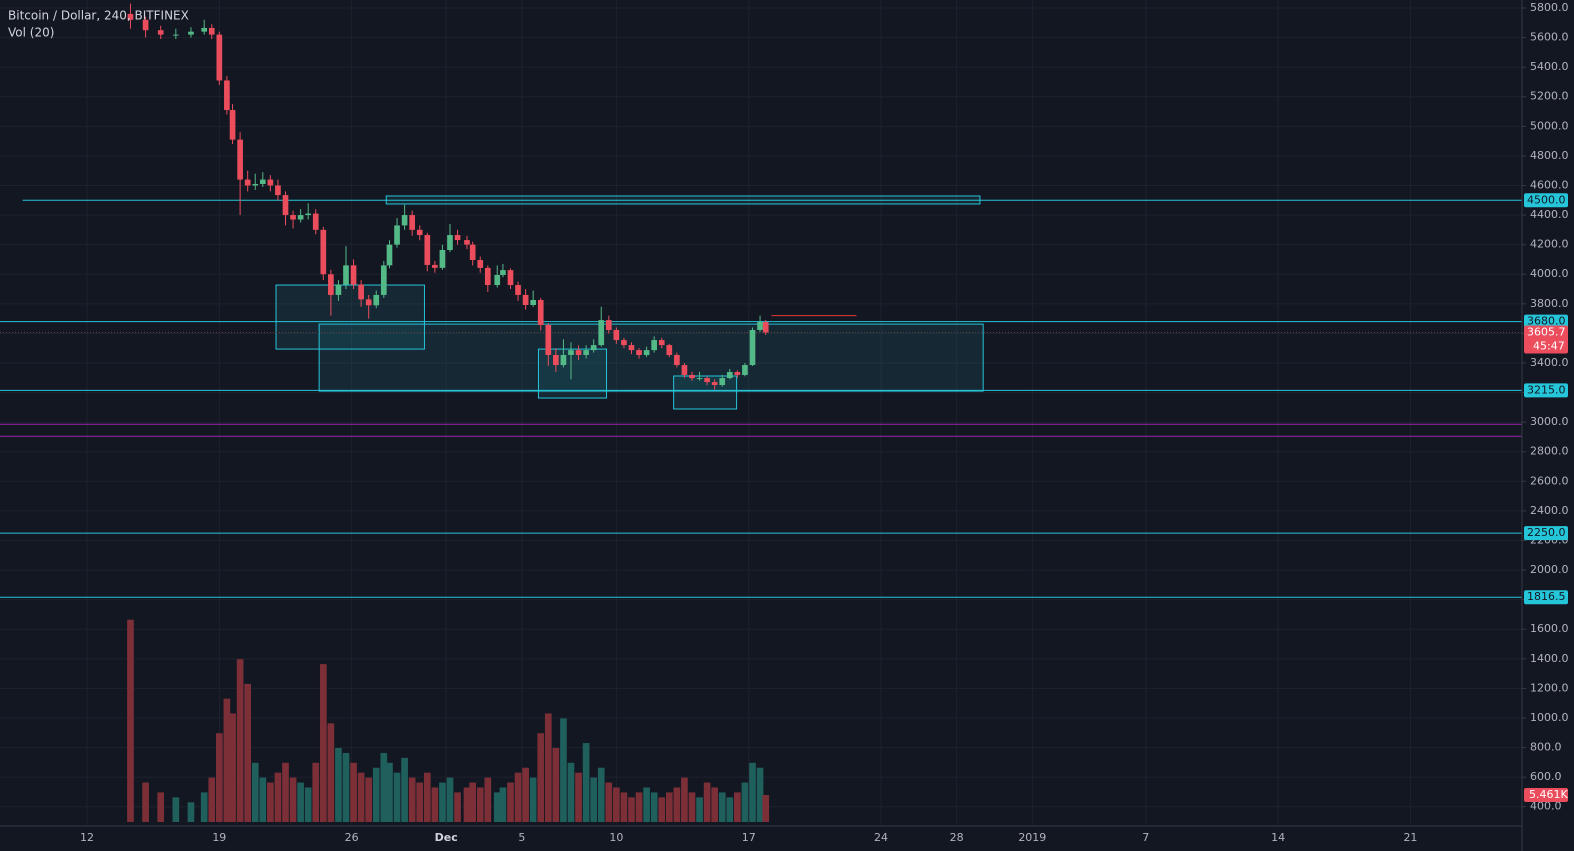 The image size is (1574, 851). Describe the element at coordinates (1549, 687) in the screenshot. I see `y-tick-label: 1200.0` at that location.